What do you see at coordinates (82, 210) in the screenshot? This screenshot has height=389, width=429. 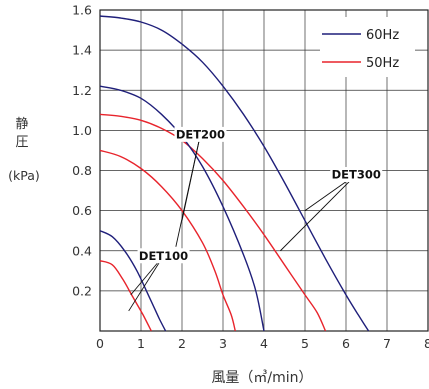 I see `y-tick-label: 0.6` at bounding box center [82, 210].